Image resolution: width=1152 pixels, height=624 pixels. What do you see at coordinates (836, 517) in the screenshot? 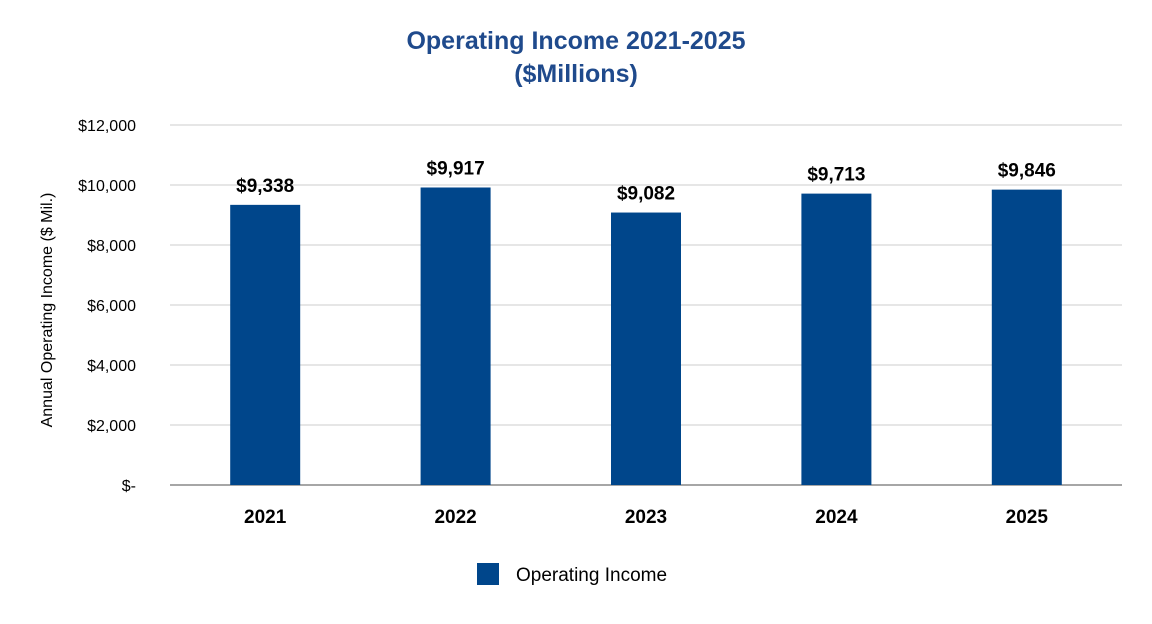
I see `x-tick-label: 2024` at bounding box center [836, 517].